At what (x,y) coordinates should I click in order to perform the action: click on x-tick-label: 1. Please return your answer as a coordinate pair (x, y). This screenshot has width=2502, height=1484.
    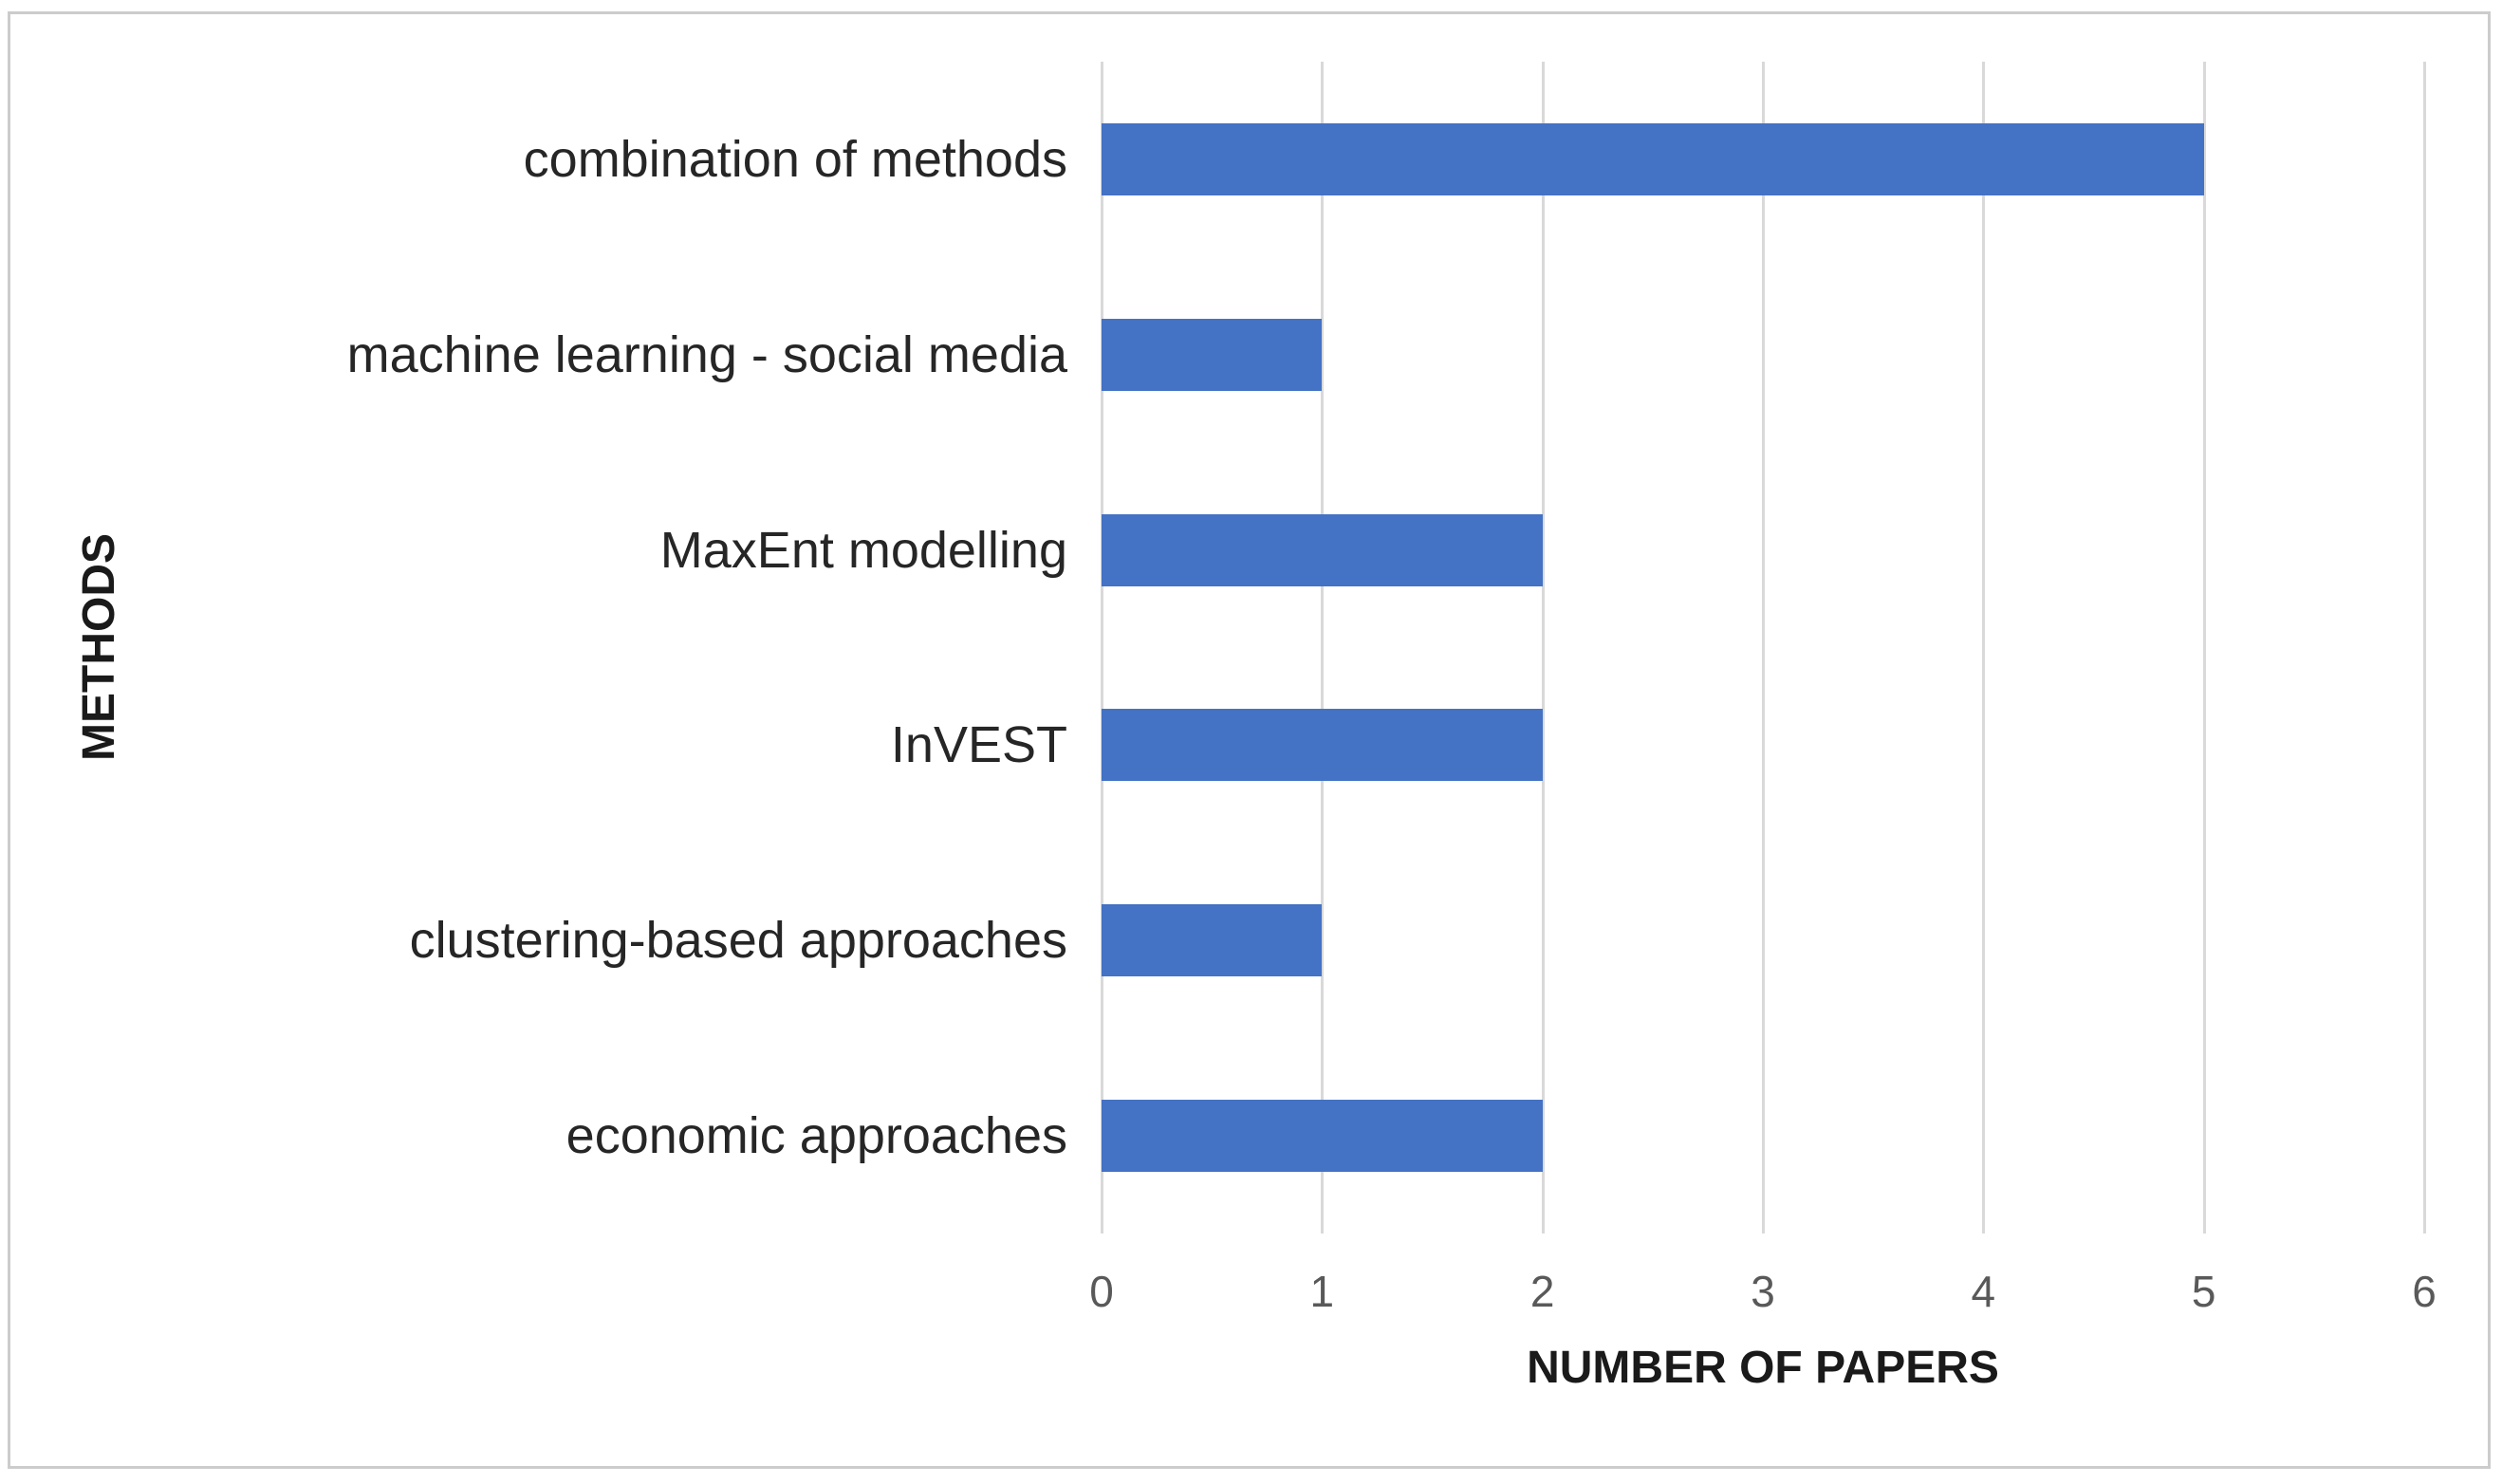
    Looking at the image, I should click on (1322, 1291).